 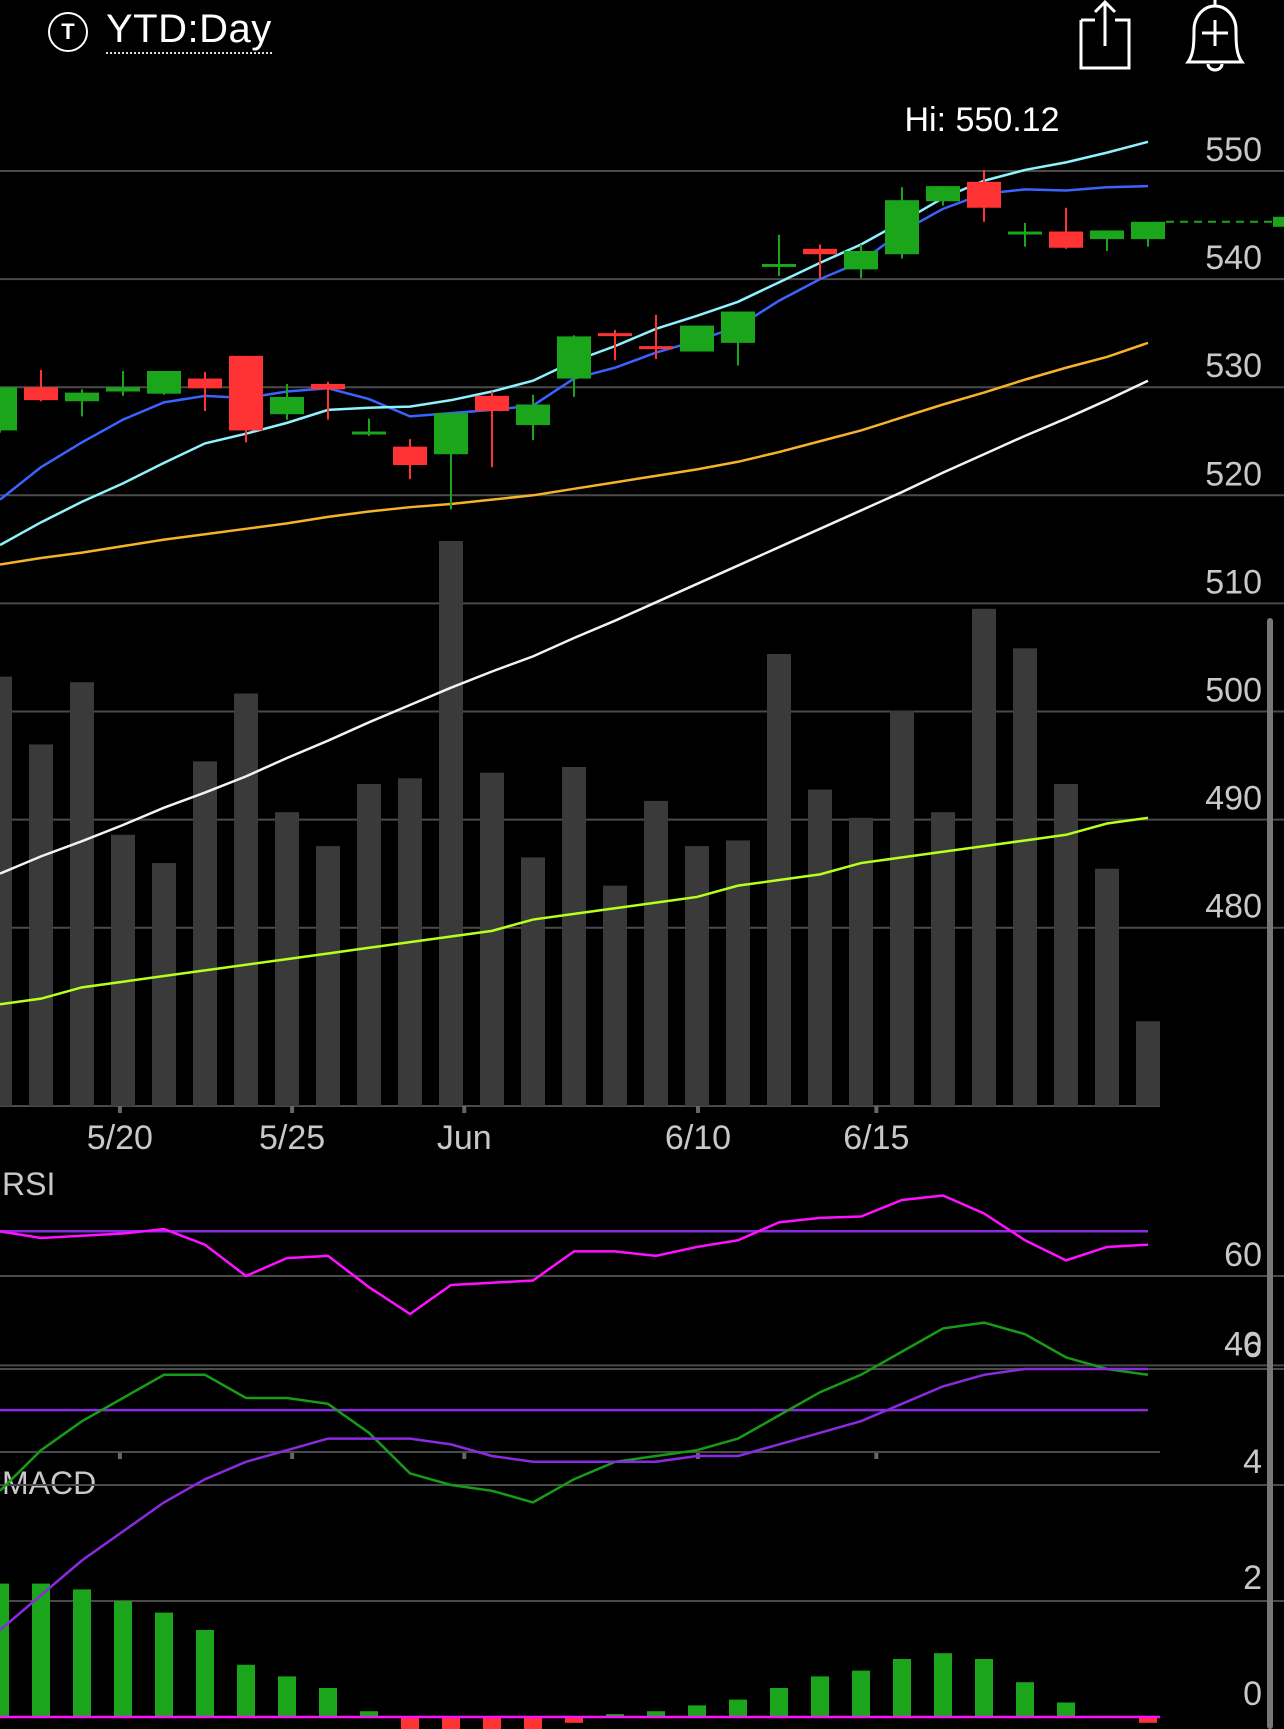 What do you see at coordinates (1233, 366) in the screenshot?
I see `price-tick-label: 530` at bounding box center [1233, 366].